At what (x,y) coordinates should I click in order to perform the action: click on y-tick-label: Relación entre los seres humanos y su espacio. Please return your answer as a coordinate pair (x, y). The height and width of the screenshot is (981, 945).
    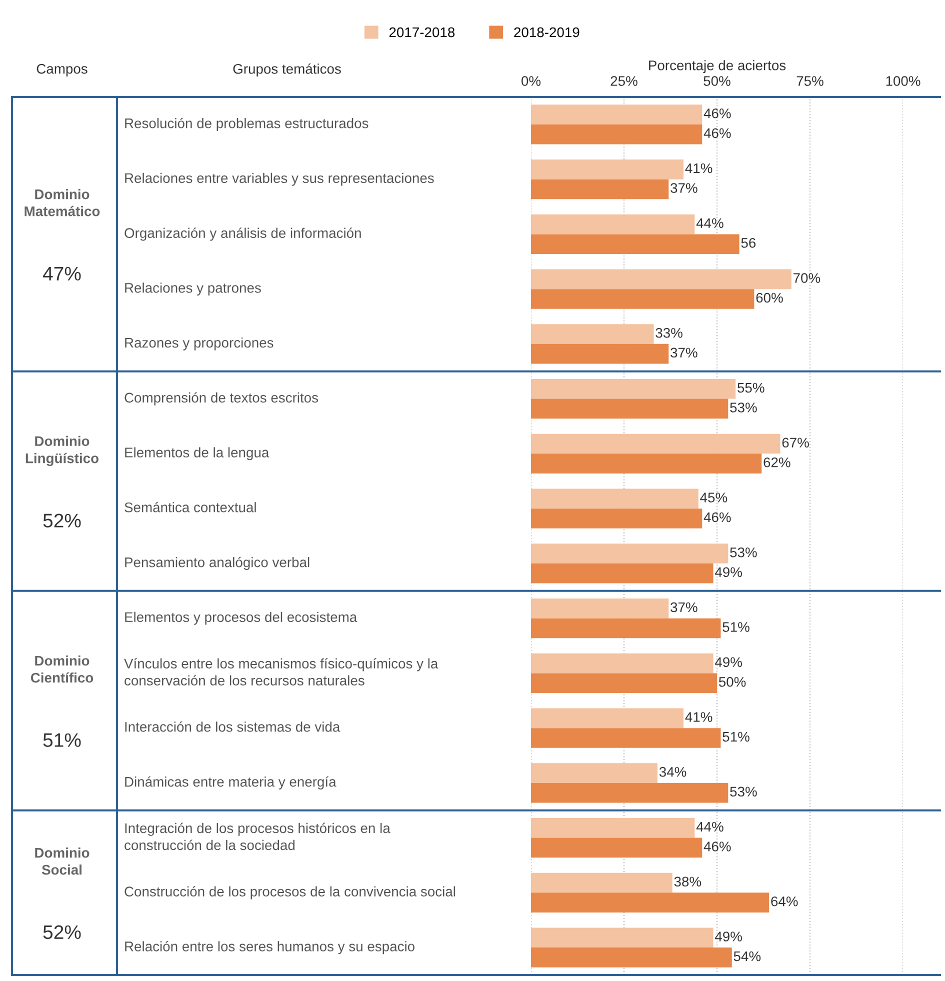
    Looking at the image, I should click on (269, 947).